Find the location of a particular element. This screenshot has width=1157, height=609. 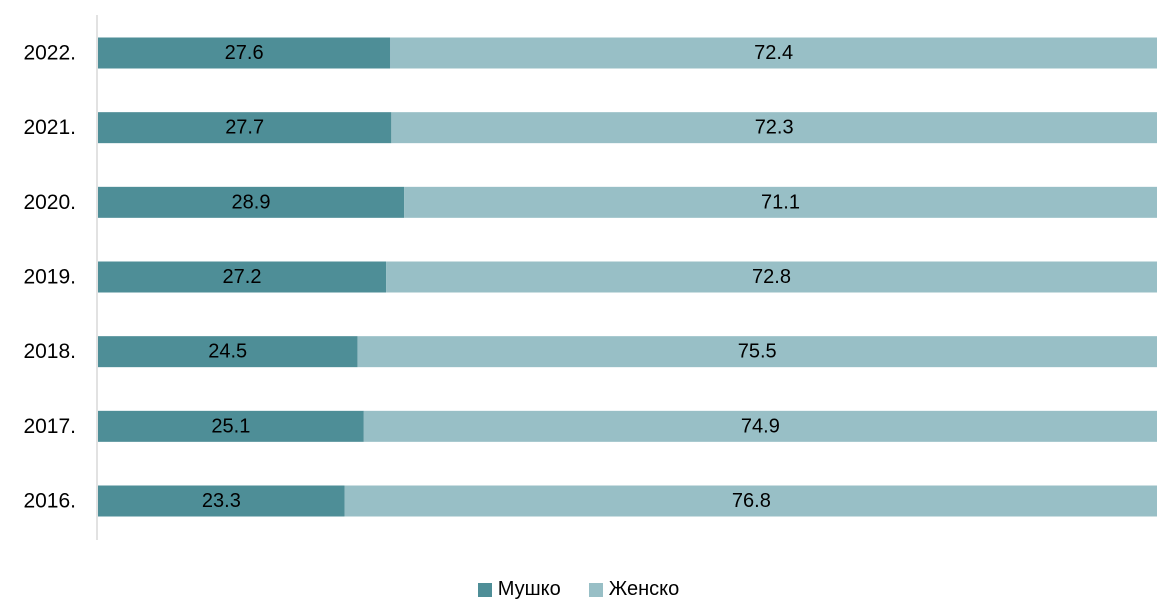

data-label: 28.9 is located at coordinates (251, 202).